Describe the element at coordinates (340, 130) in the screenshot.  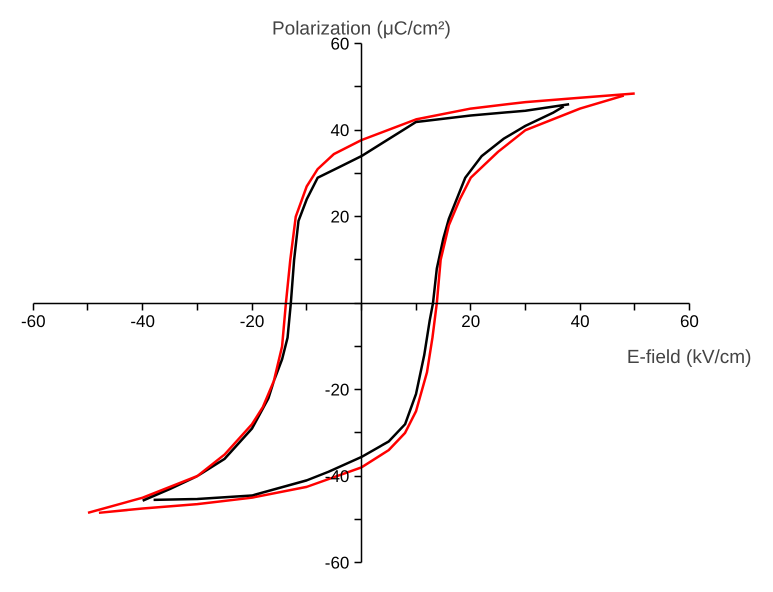
I see `y-tick-label: 40` at that location.